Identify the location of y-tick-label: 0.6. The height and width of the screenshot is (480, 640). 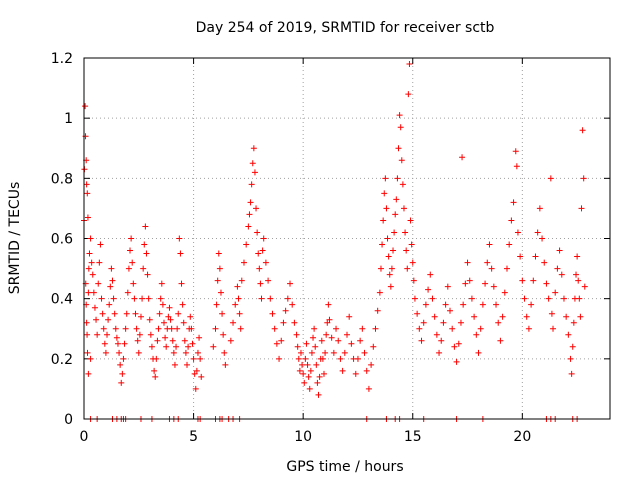
(62, 240).